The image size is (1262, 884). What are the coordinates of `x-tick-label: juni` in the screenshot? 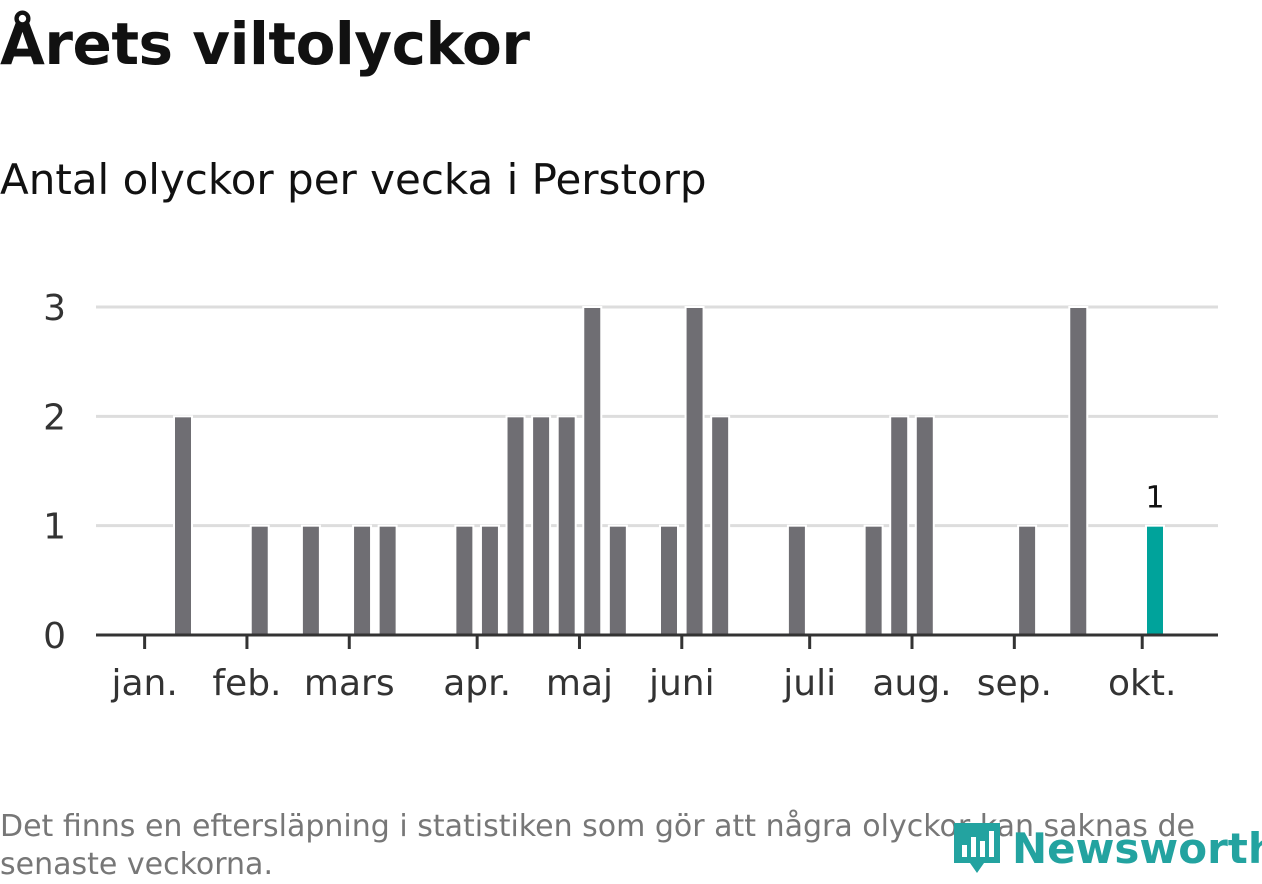 It's located at (681, 683).